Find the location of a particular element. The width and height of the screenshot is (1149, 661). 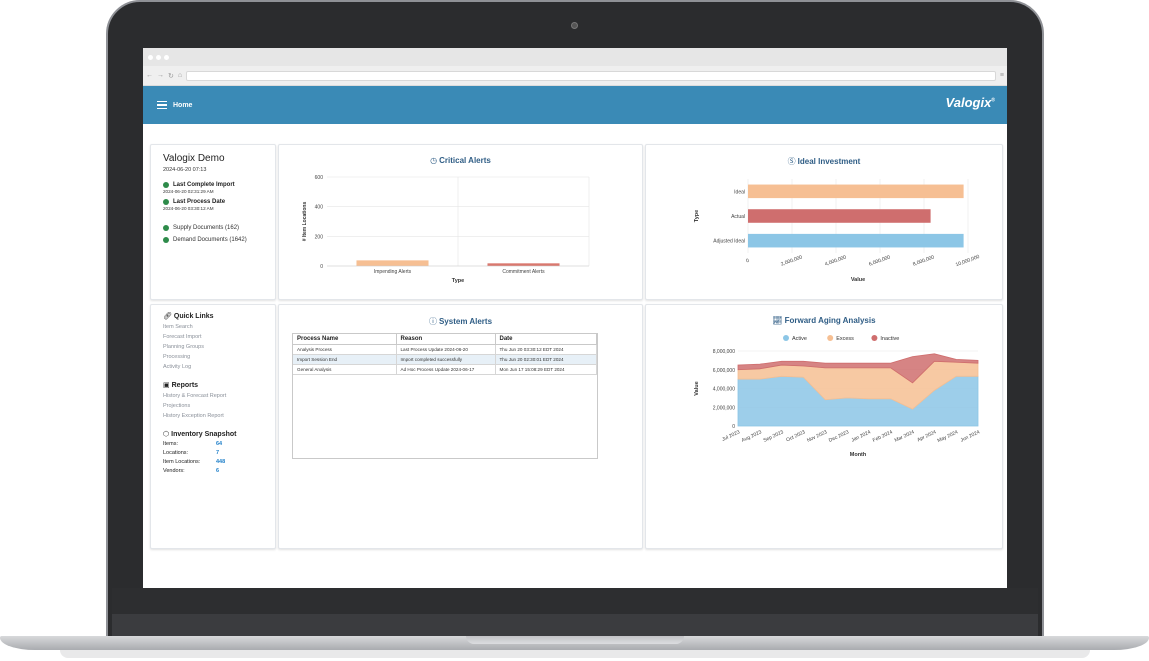

ideal-investment-heading: Ⓢ Ideal Investment is located at coordinates (824, 161).